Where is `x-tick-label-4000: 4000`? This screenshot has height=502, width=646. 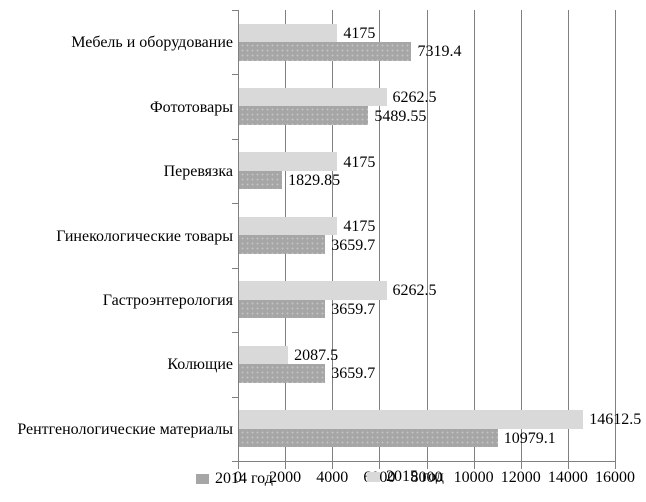 x-tick-label-4000: 4000 is located at coordinates (332, 477).